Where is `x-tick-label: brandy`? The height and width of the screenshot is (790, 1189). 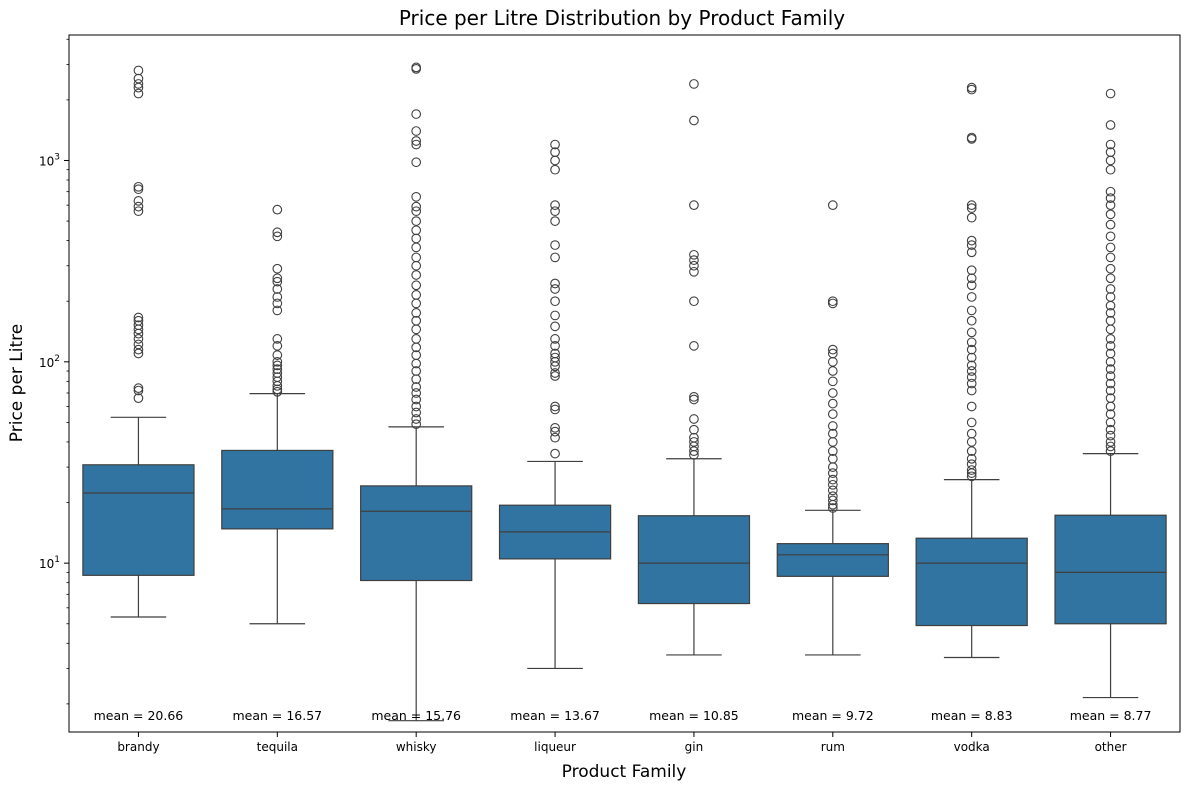 x-tick-label: brandy is located at coordinates (138, 747).